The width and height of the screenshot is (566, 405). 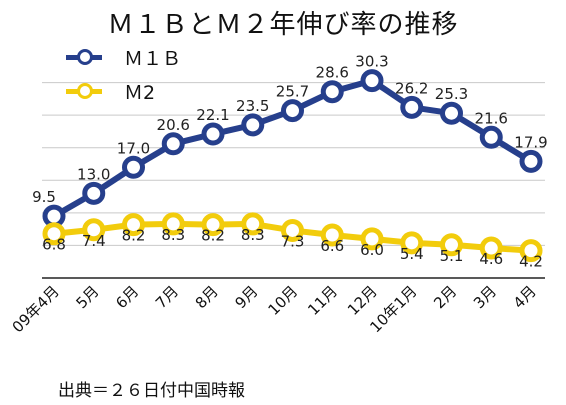 What do you see at coordinates (491, 259) in the screenshot?
I see `data-label-m2: 4.6` at bounding box center [491, 259].